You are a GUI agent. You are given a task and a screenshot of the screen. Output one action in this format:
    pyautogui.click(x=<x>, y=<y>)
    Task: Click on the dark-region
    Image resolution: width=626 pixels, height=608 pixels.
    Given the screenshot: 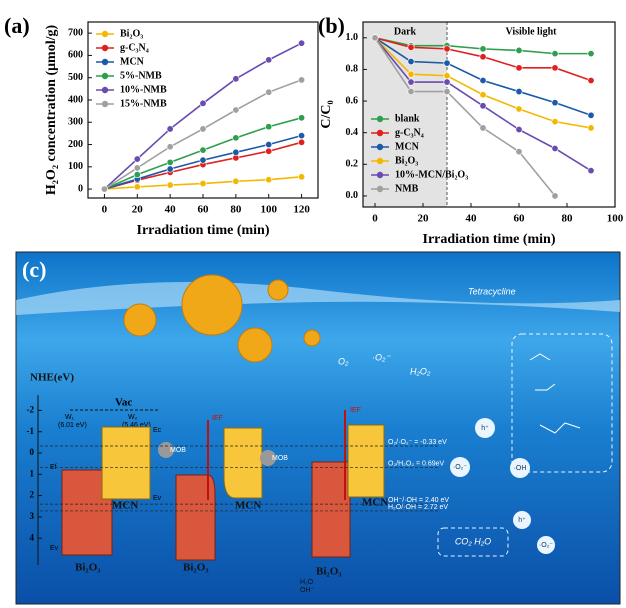 What is the action you would take?
    pyautogui.click(x=405, y=114)
    